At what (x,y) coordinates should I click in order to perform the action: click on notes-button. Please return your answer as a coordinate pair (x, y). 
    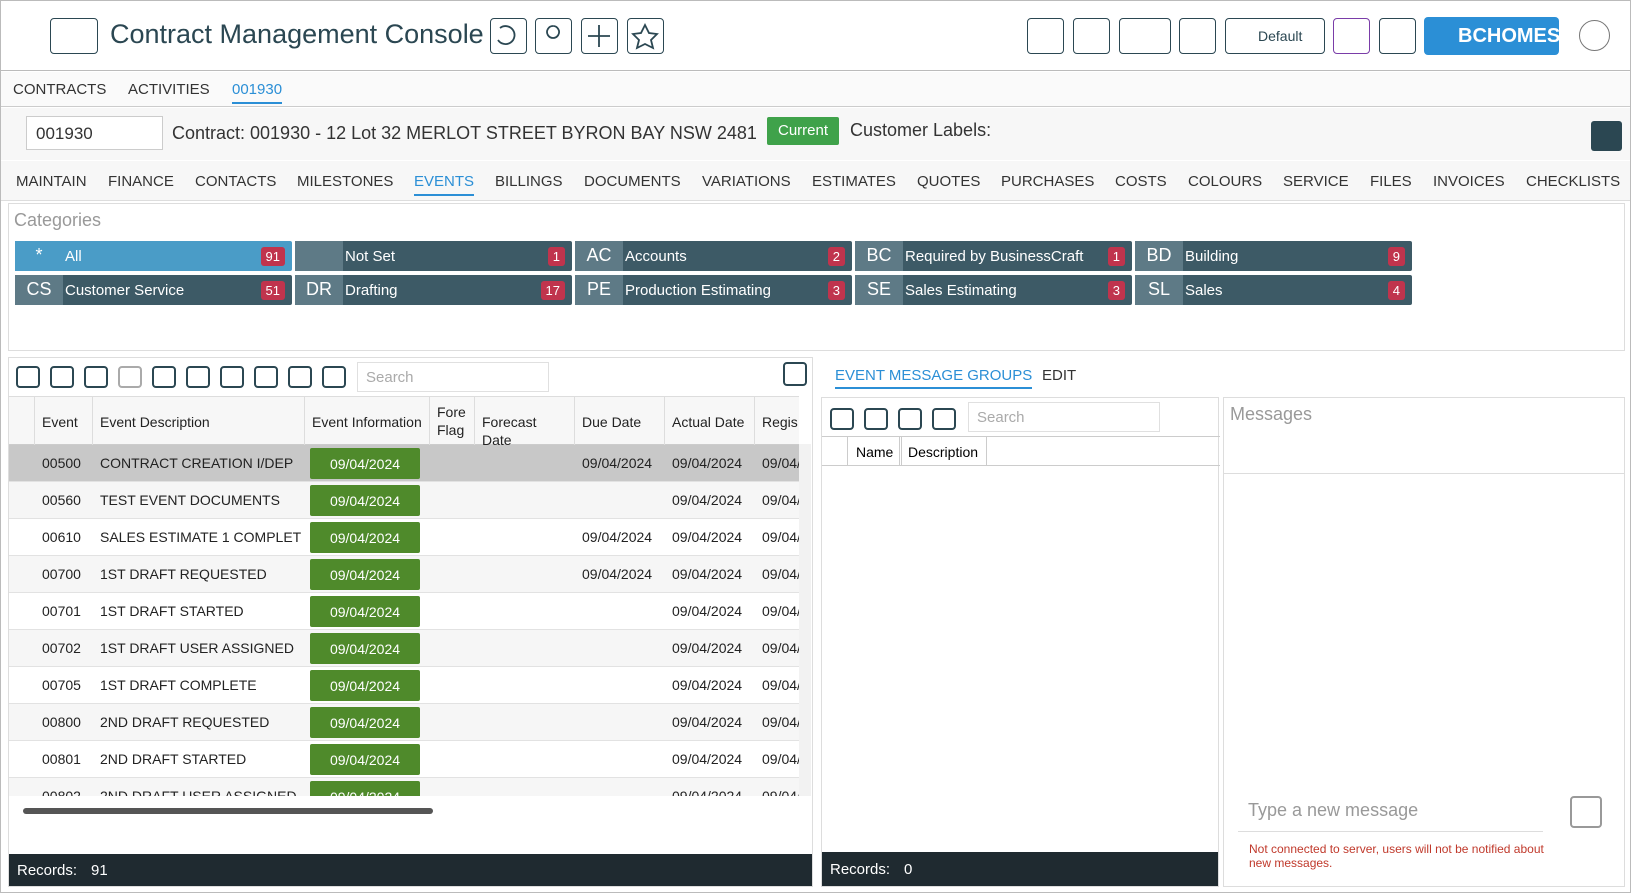
    Looking at the image, I should click on (1045, 36).